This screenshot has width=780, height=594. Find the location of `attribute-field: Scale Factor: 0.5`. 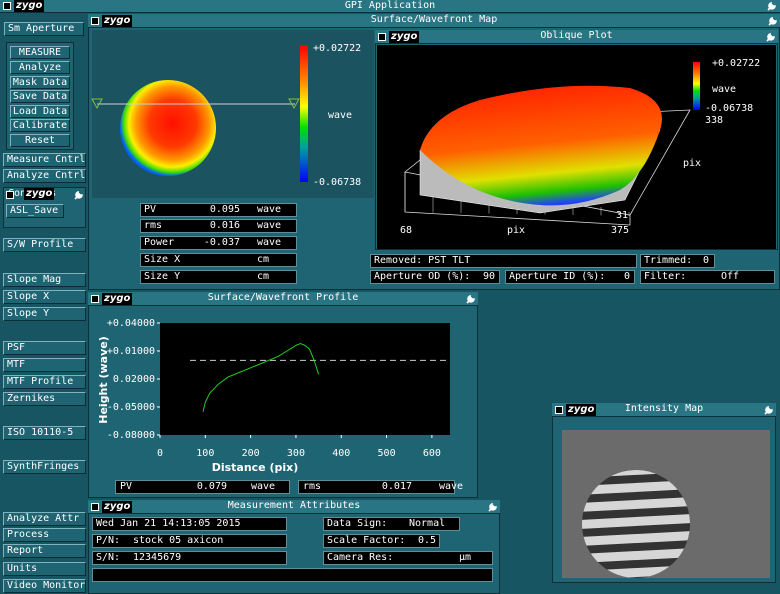

attribute-field: Scale Factor: 0.5 is located at coordinates (381, 541).